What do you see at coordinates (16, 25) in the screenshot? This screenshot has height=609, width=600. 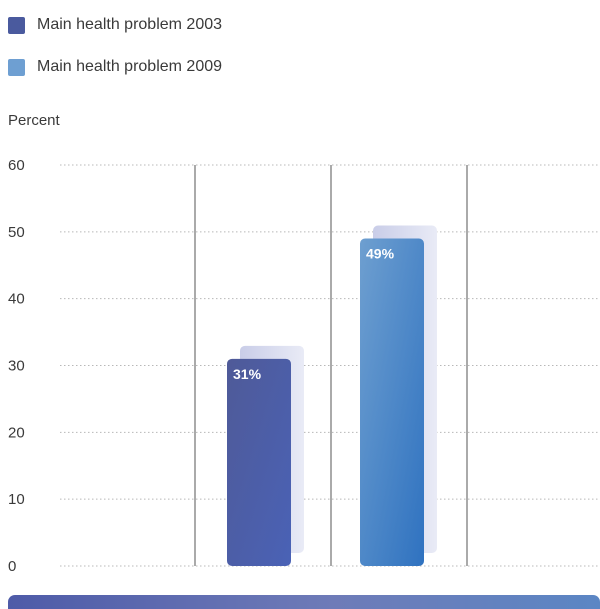 I see `legend-swatch-2003` at bounding box center [16, 25].